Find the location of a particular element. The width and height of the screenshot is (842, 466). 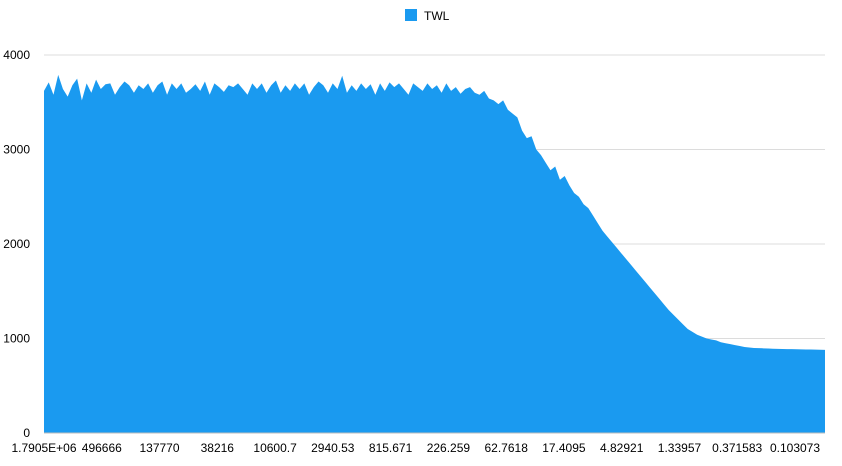

x-tick-label: 0.371583 is located at coordinates (737, 448).